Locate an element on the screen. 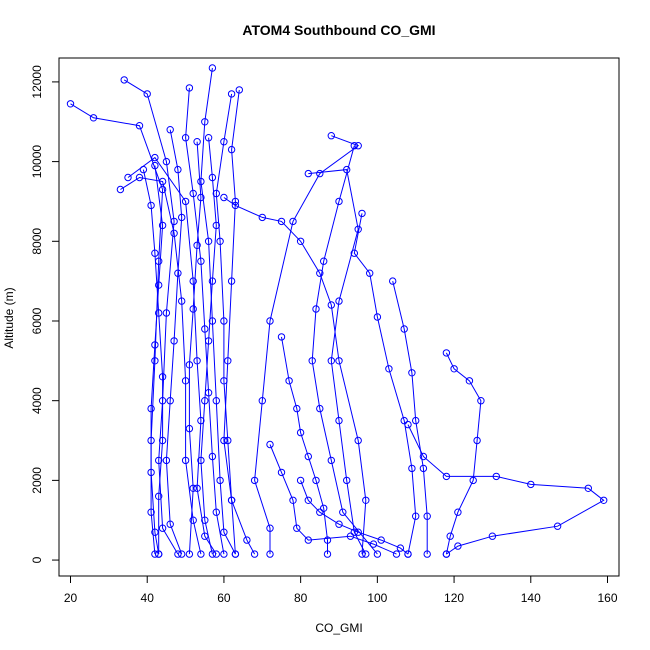 The image size is (650, 650). y-tick-label: 2000 is located at coordinates (37, 480).